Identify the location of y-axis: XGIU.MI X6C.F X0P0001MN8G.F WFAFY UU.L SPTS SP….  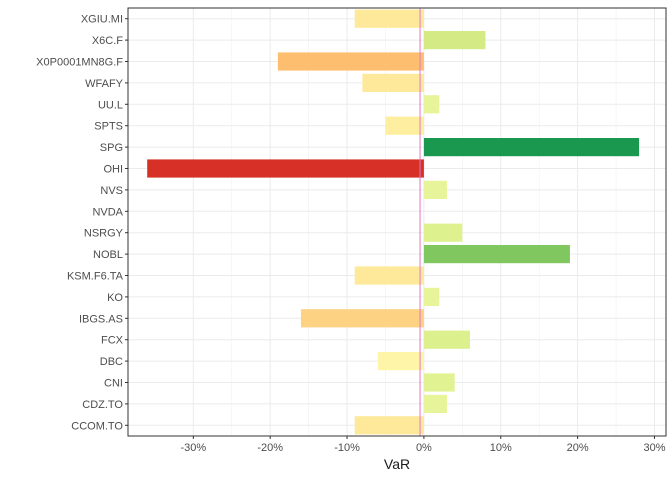
(82, 223).